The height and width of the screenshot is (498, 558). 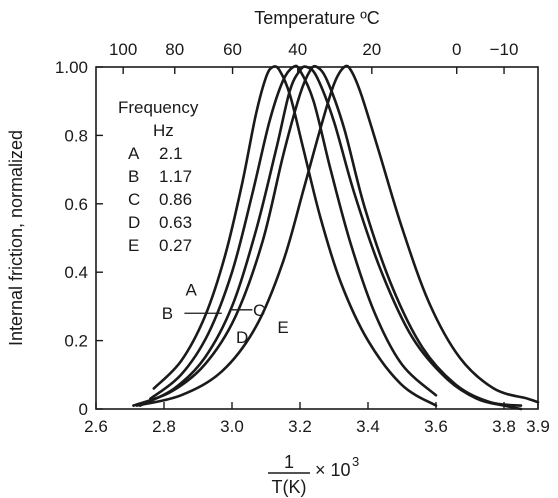 I want to click on y-ticks: 0 0.2 0.4 0.6 0.8 1.00, so click(x=79, y=238).